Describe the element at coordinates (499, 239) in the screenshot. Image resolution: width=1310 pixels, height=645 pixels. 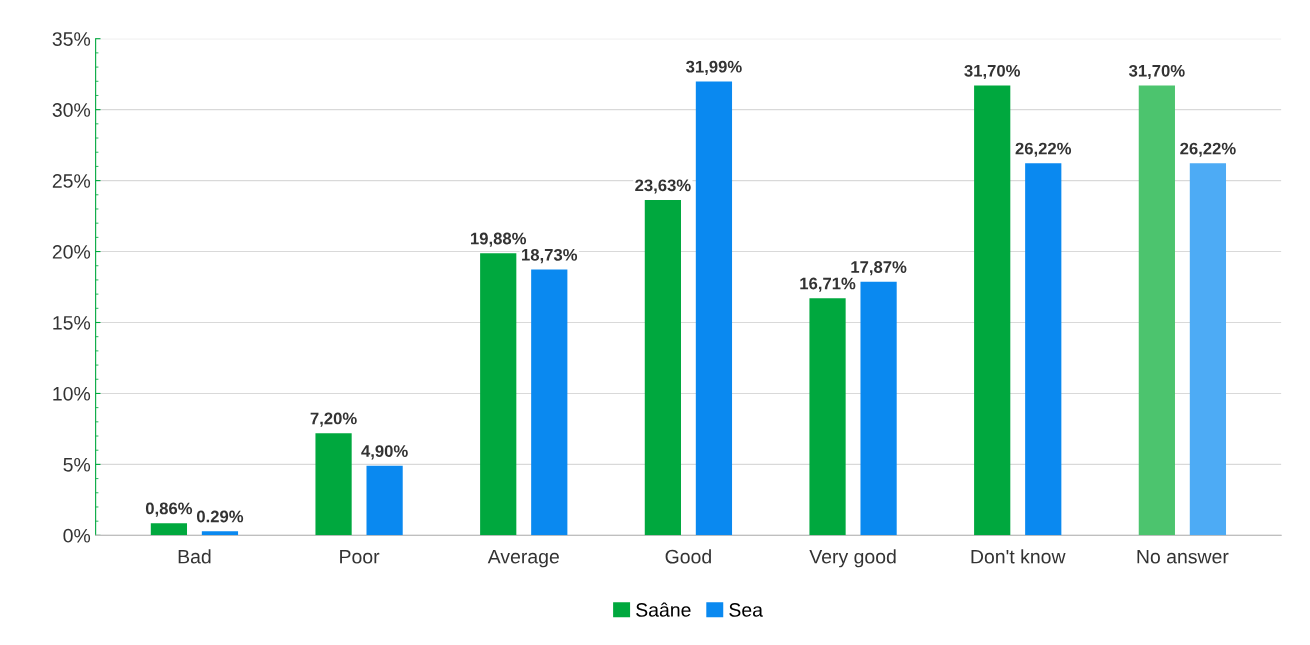
I see `data-label: 19,88%` at that location.